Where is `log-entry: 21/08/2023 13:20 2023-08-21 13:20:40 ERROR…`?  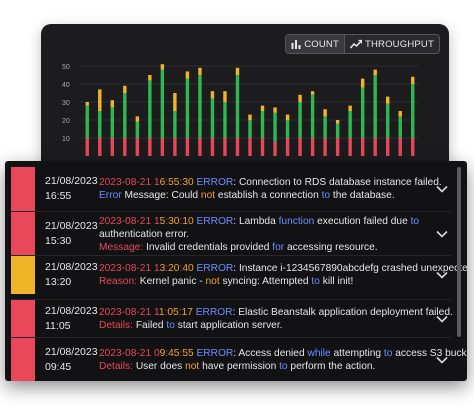 log-entry: 21/08/2023 13:20 2023-08-21 13:20:40 ERROR… is located at coordinates (239, 274).